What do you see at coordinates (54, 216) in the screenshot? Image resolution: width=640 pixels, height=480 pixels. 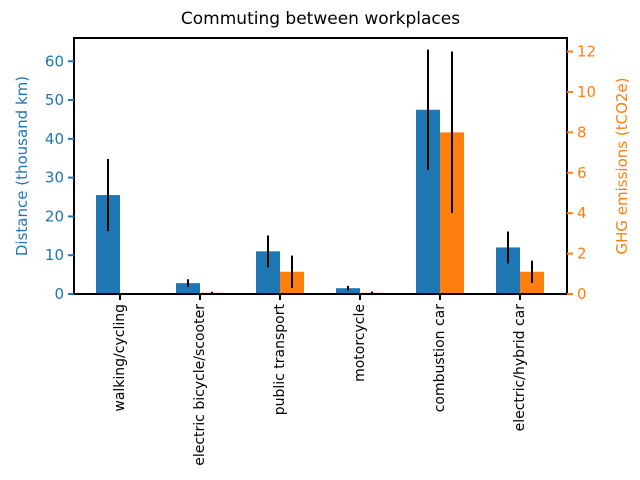 I see `left-tick-label-20: 20` at bounding box center [54, 216].